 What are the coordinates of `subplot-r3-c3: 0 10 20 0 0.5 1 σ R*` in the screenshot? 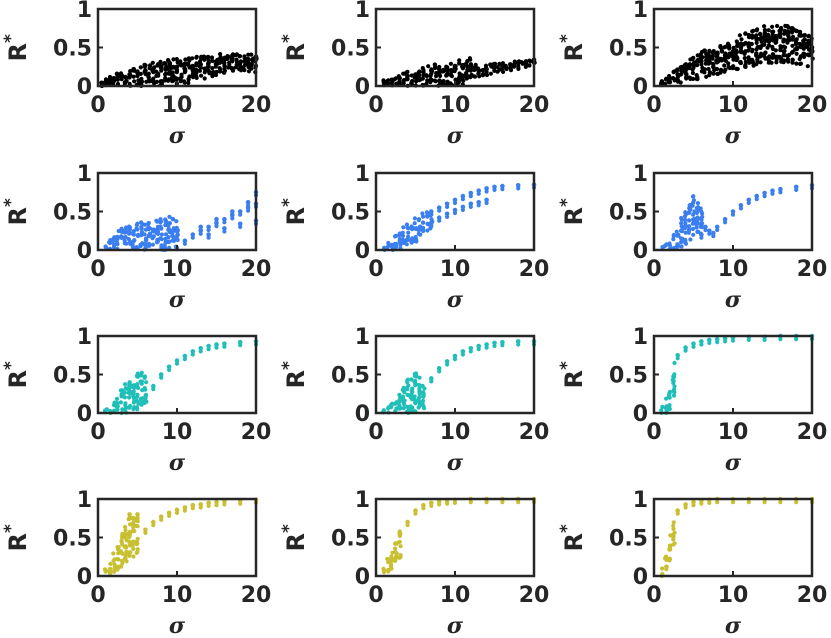 It's located at (692, 400).